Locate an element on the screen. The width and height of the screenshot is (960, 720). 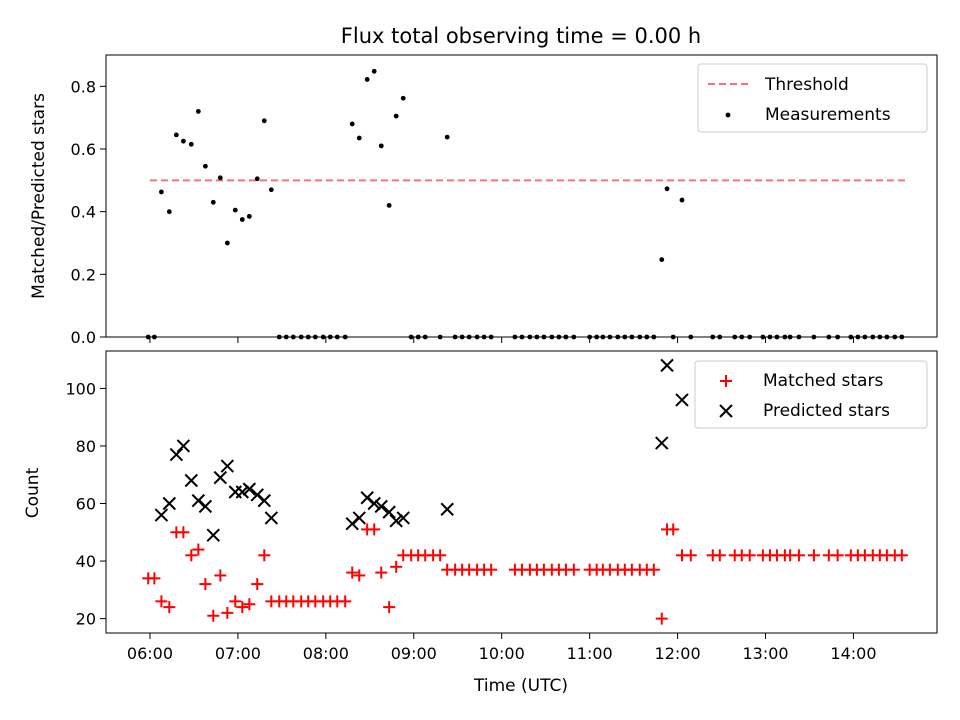
bottom-x-tick-label: 07:00 is located at coordinates (238, 653).